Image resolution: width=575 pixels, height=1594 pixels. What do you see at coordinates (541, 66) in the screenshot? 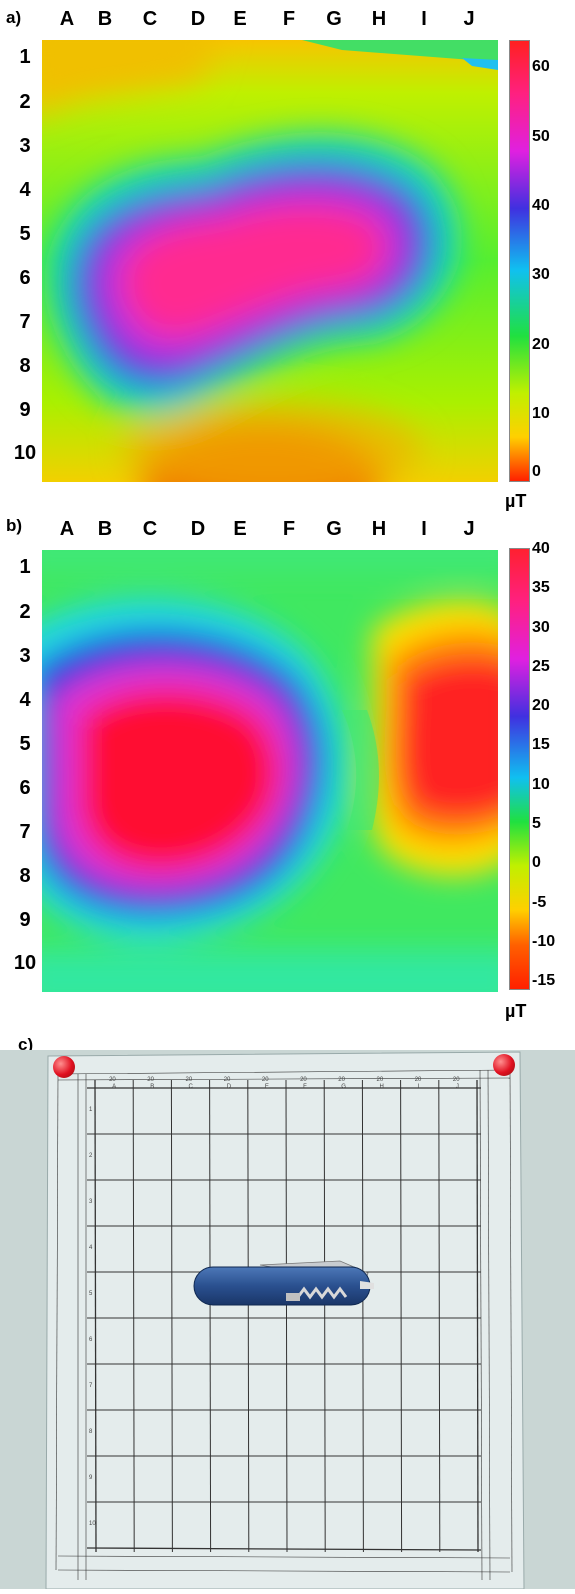
I see `panel-a-colorbar-tick: 60` at bounding box center [541, 66].